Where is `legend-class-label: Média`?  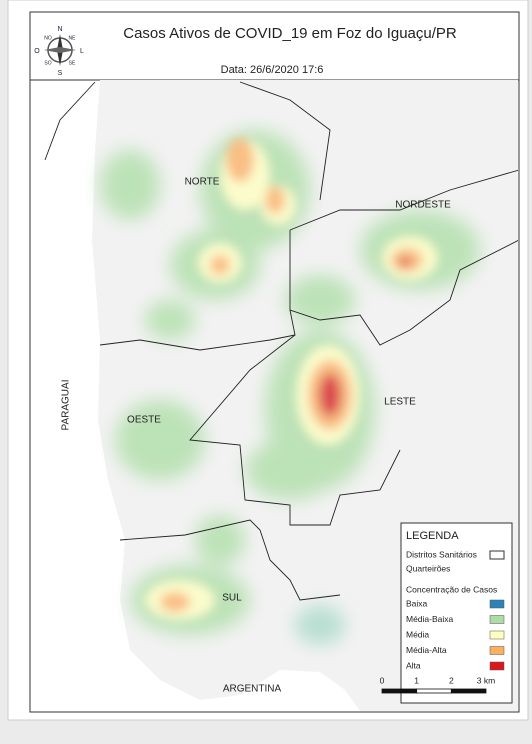 legend-class-label: Média is located at coordinates (417, 634).